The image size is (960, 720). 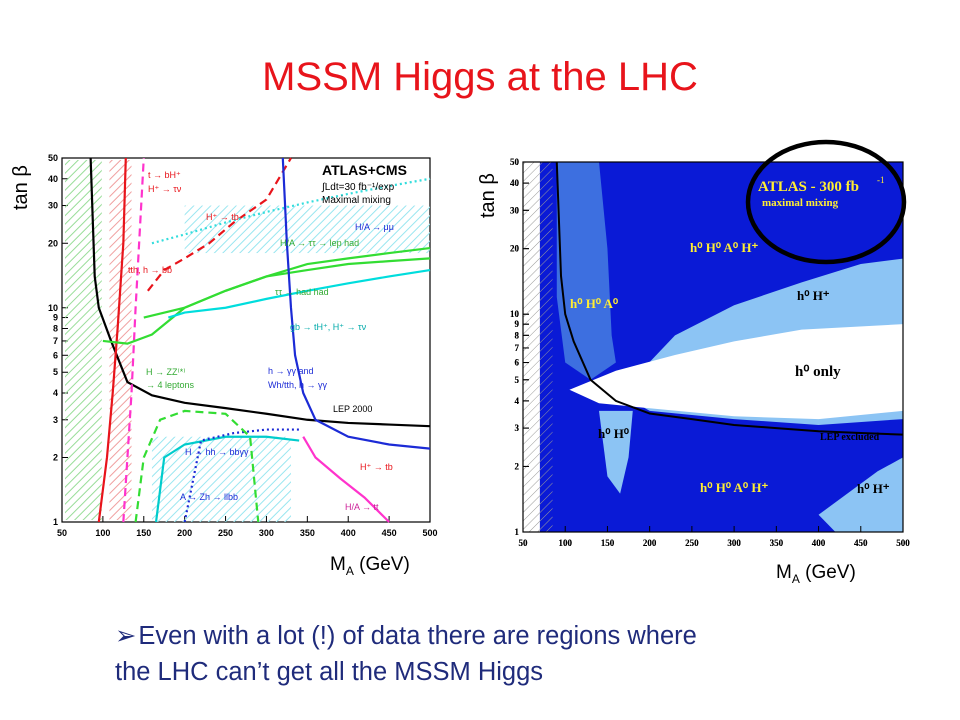 I want to click on left-xtick-label: 400, so click(x=348, y=533).